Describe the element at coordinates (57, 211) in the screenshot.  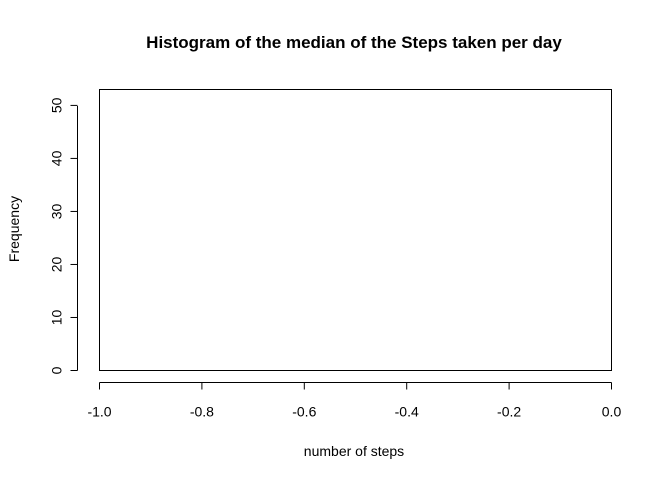
I see `y-tick-label: 30` at that location.